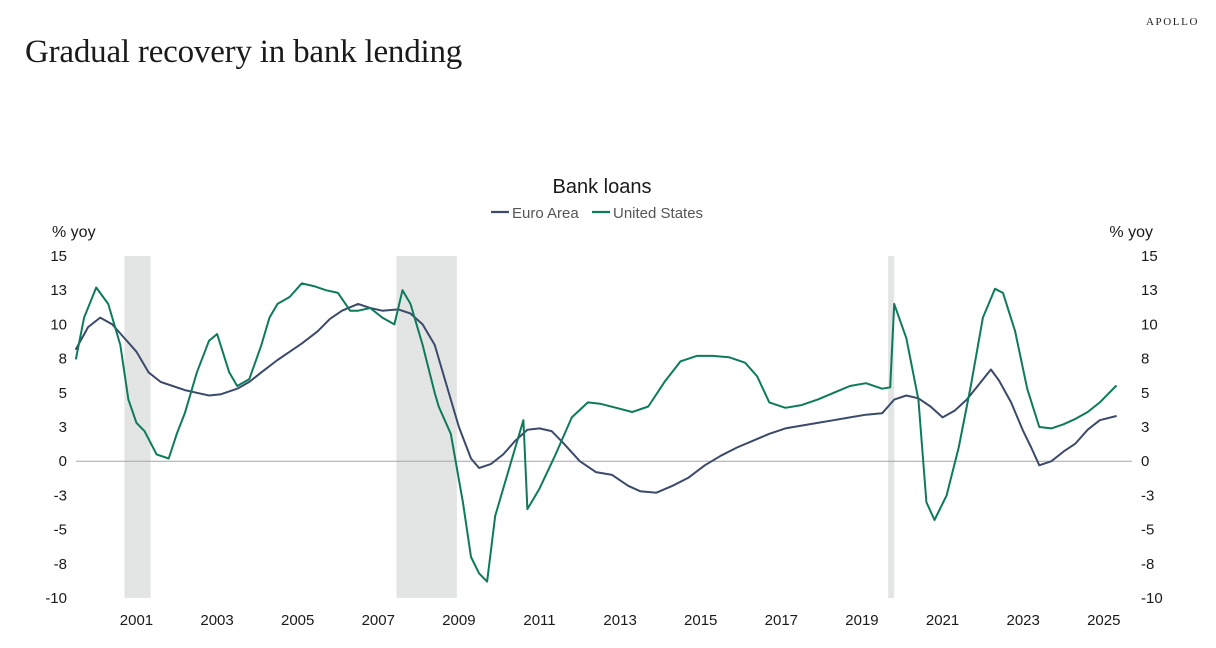 This screenshot has height=648, width=1216. I want to click on y-tick-left: -10, so click(56, 598).